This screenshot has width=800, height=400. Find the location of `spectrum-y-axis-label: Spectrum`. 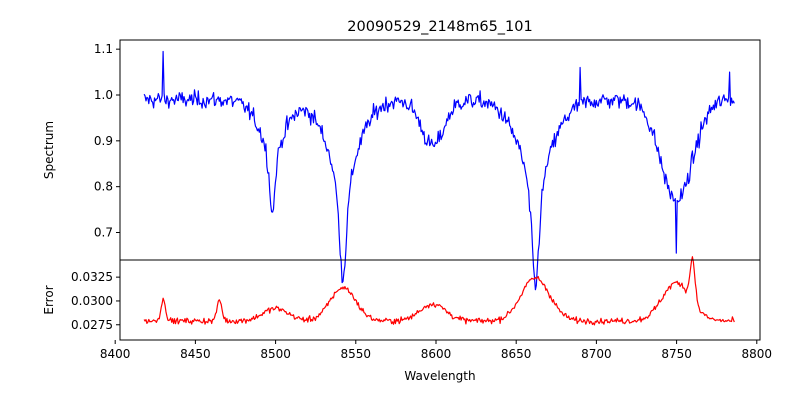

spectrum-y-axis-label: Spectrum is located at coordinates (49, 150).